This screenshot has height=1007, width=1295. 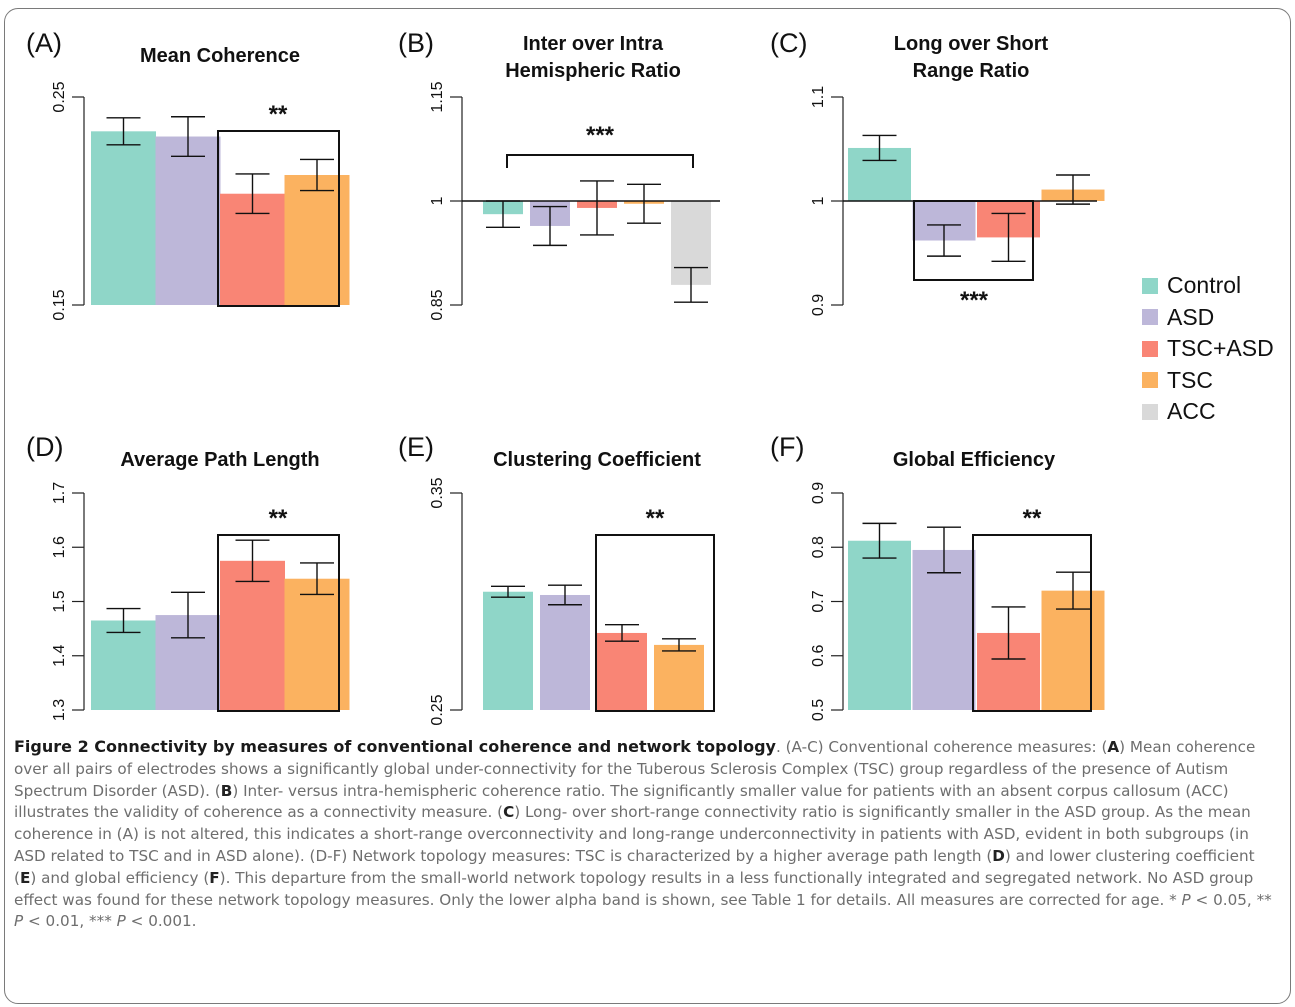 What do you see at coordinates (120, 877) in the screenshot?
I see `caption-text: ) and global efficiency (` at bounding box center [120, 877].